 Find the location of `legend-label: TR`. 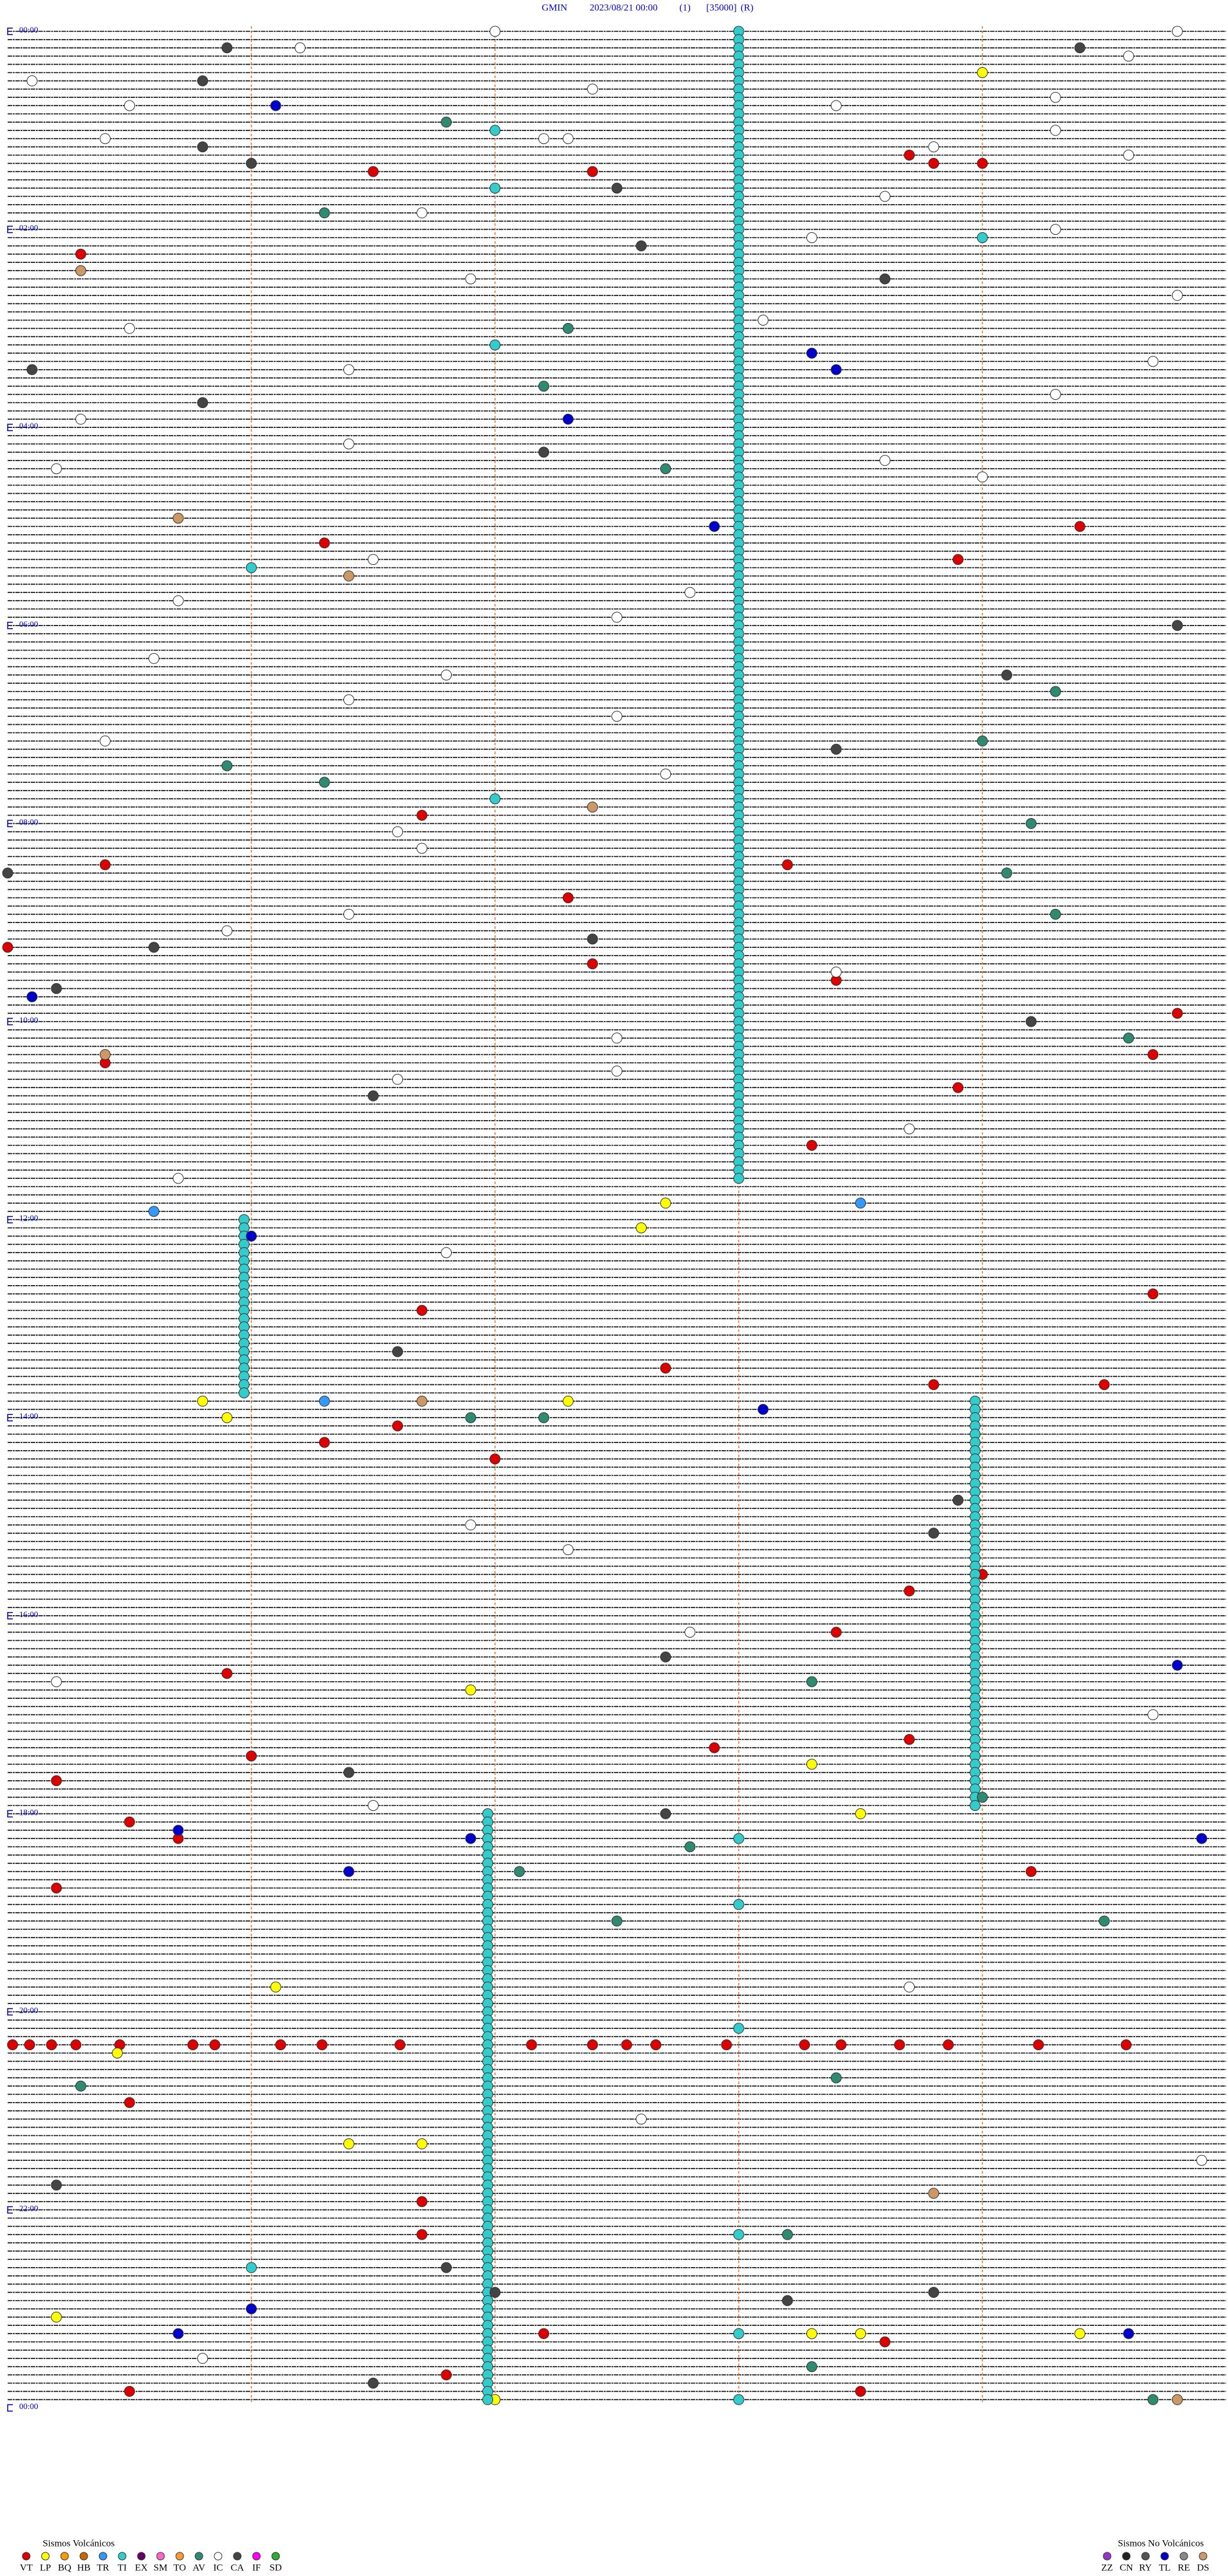

legend-label: TR is located at coordinates (103, 2568).